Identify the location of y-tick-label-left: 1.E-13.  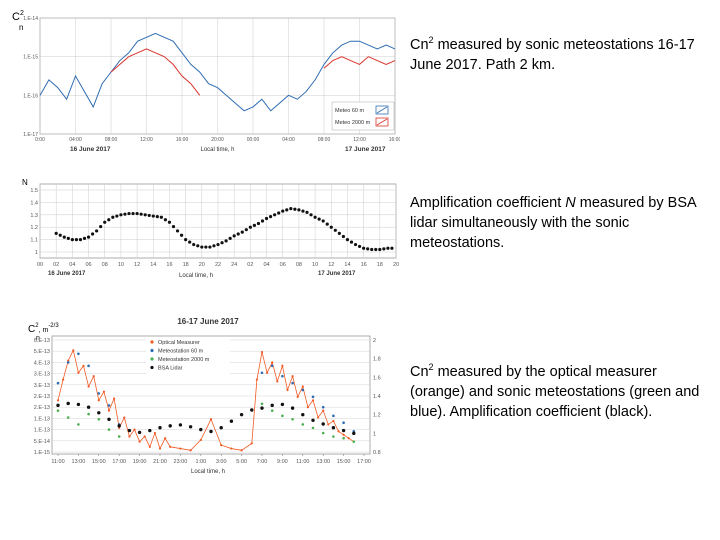
(42, 431).